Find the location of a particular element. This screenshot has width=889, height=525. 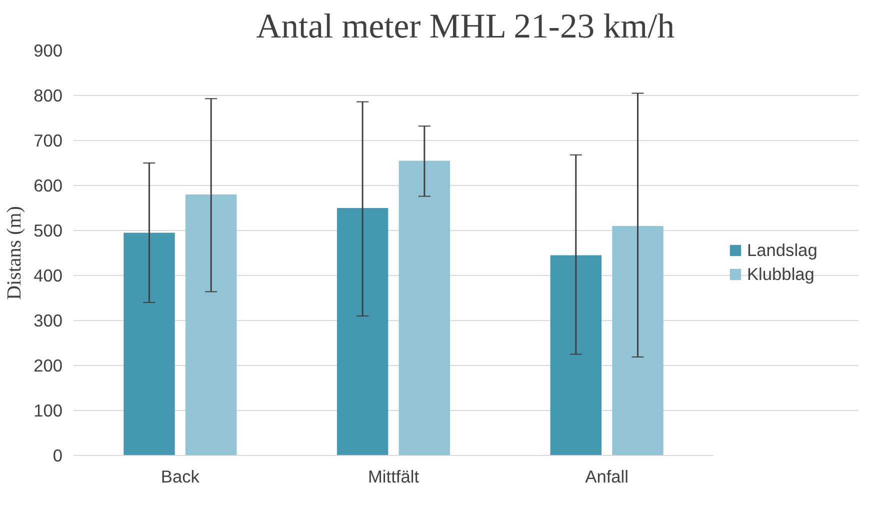

y-tick-label: 300 is located at coordinates (48, 320).